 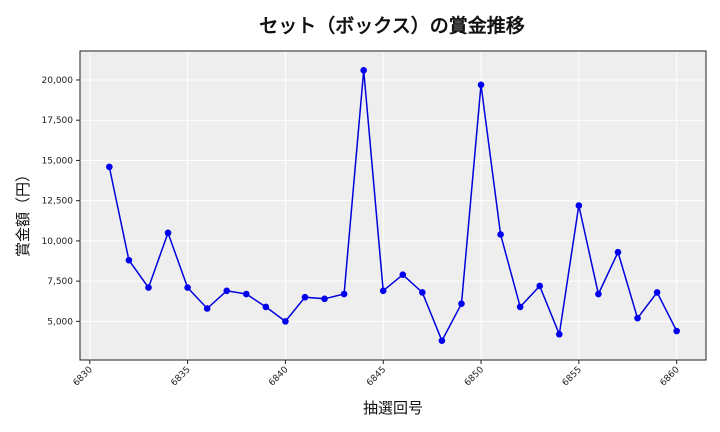 What do you see at coordinates (58, 161) in the screenshot?
I see `y-tick-label: 15,000` at bounding box center [58, 161].